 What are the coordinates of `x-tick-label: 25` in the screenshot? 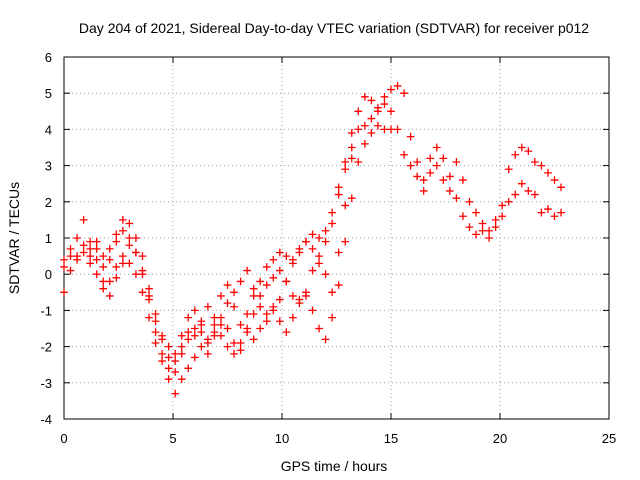 It's located at (609, 438).